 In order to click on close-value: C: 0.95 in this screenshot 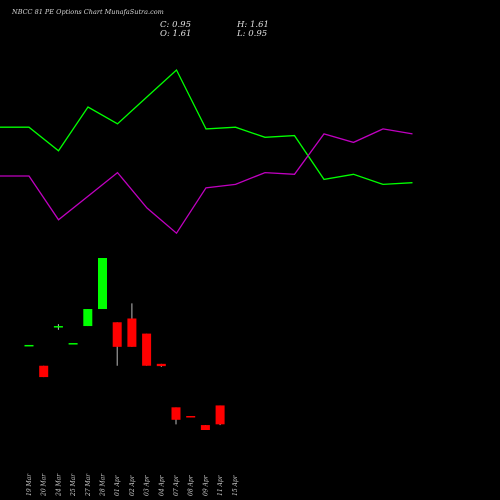, I will do `click(175, 25)`.